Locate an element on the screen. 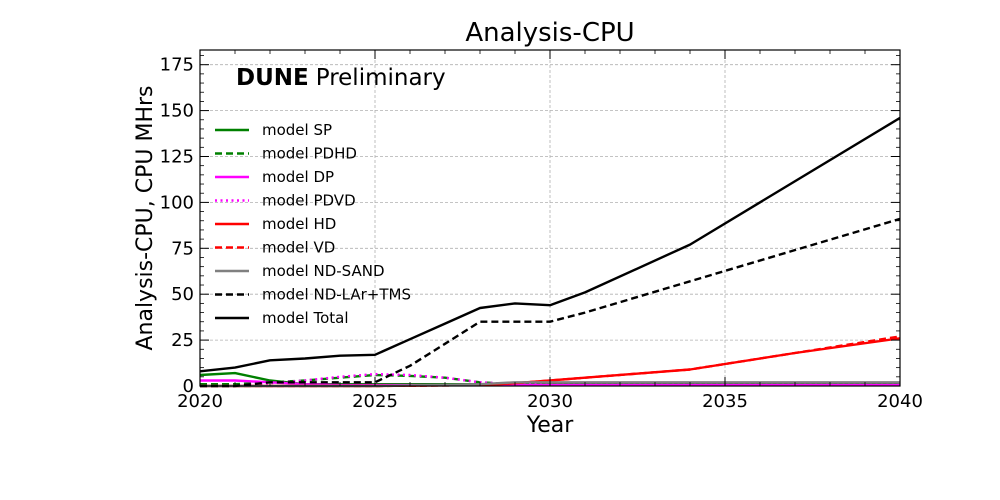  dune-label: DUNE is located at coordinates (272, 78).